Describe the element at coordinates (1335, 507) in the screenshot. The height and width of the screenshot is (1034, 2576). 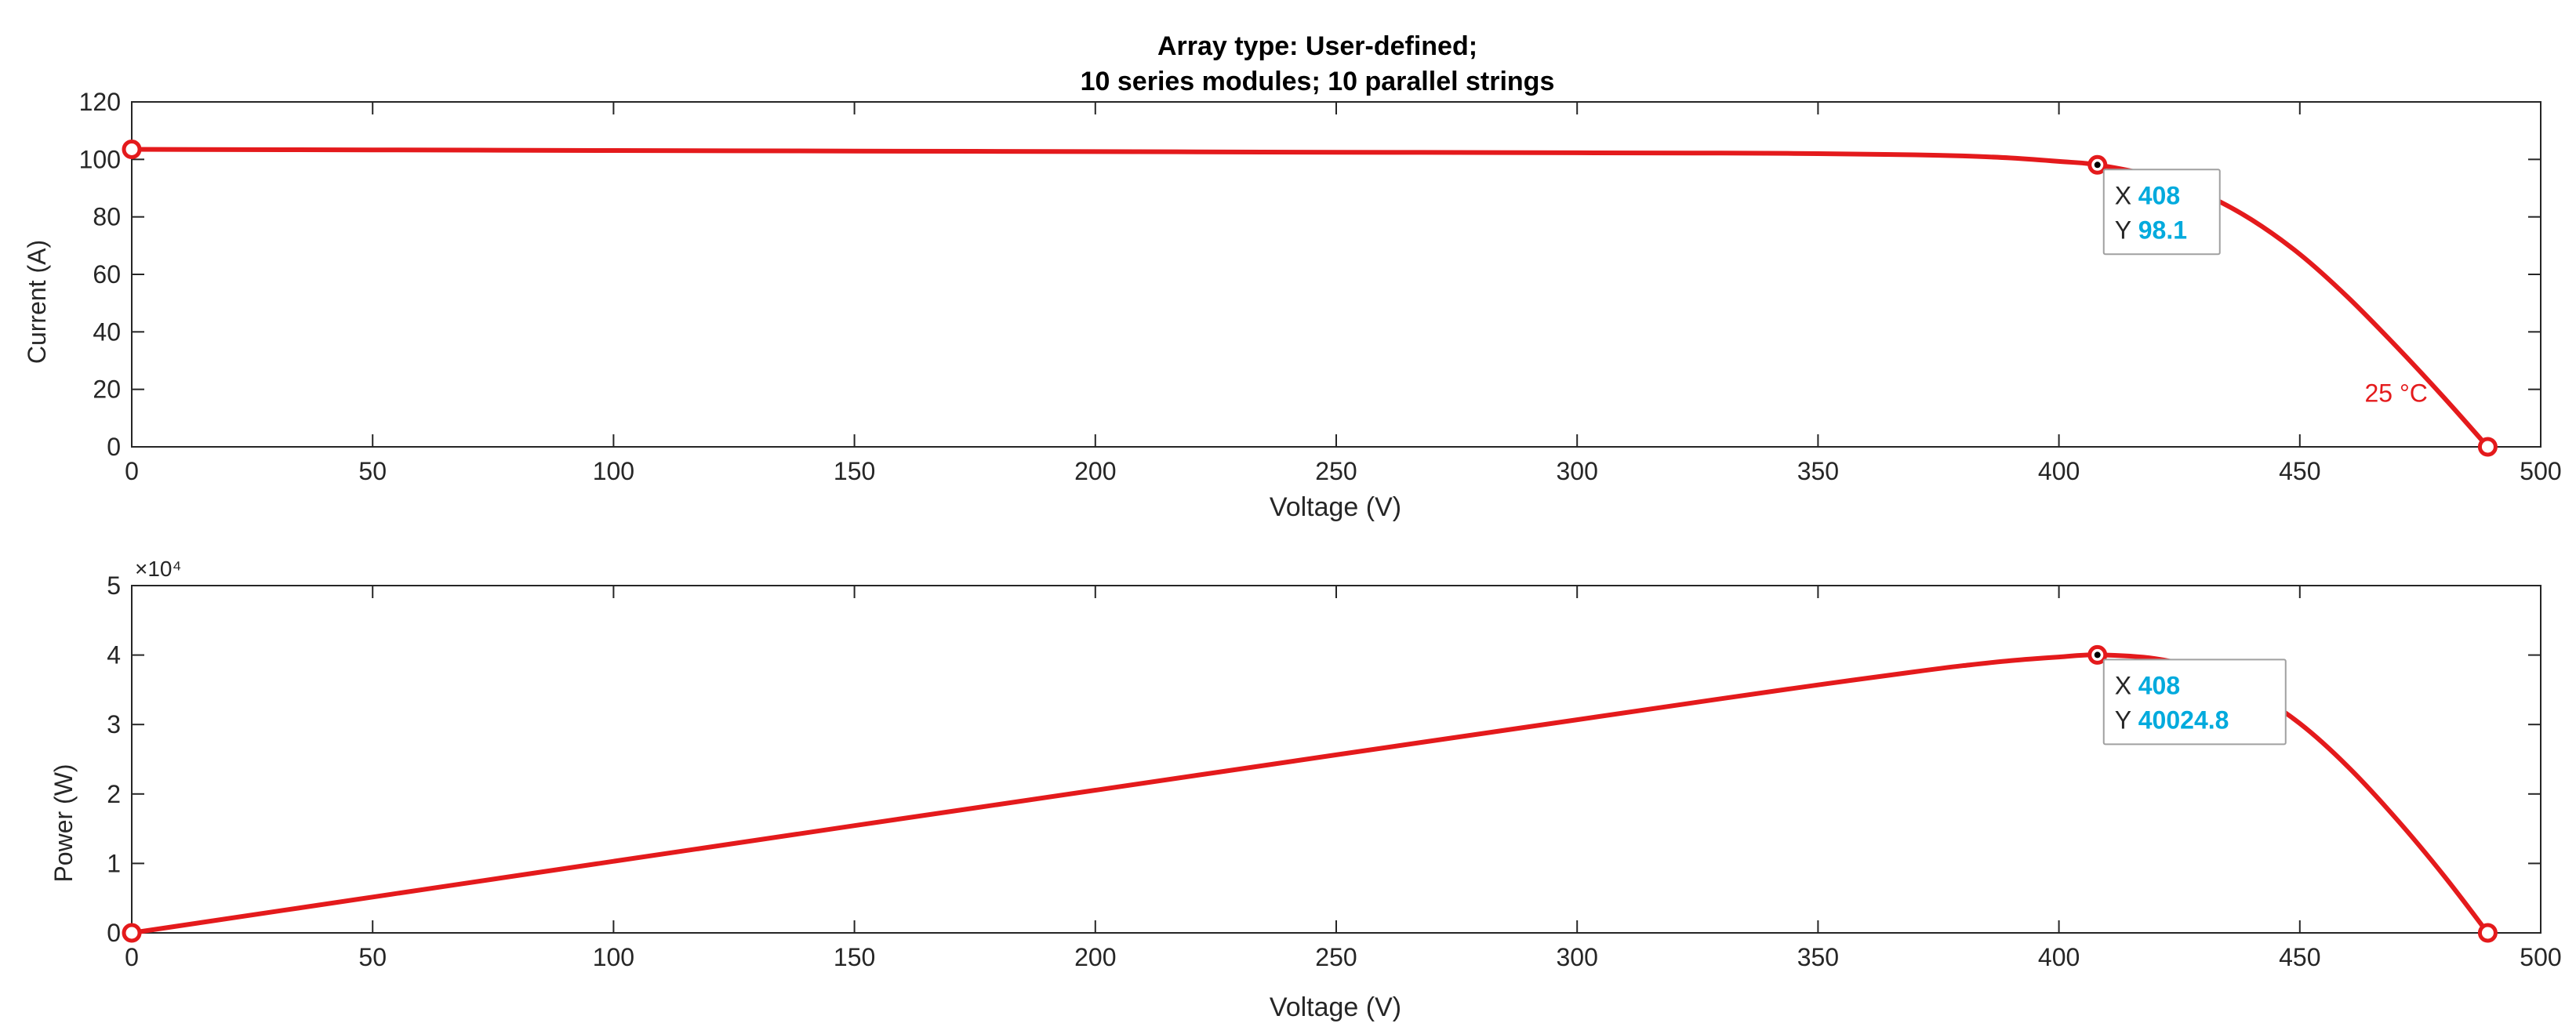
I see `iv-xlabel: Voltage (V)` at that location.